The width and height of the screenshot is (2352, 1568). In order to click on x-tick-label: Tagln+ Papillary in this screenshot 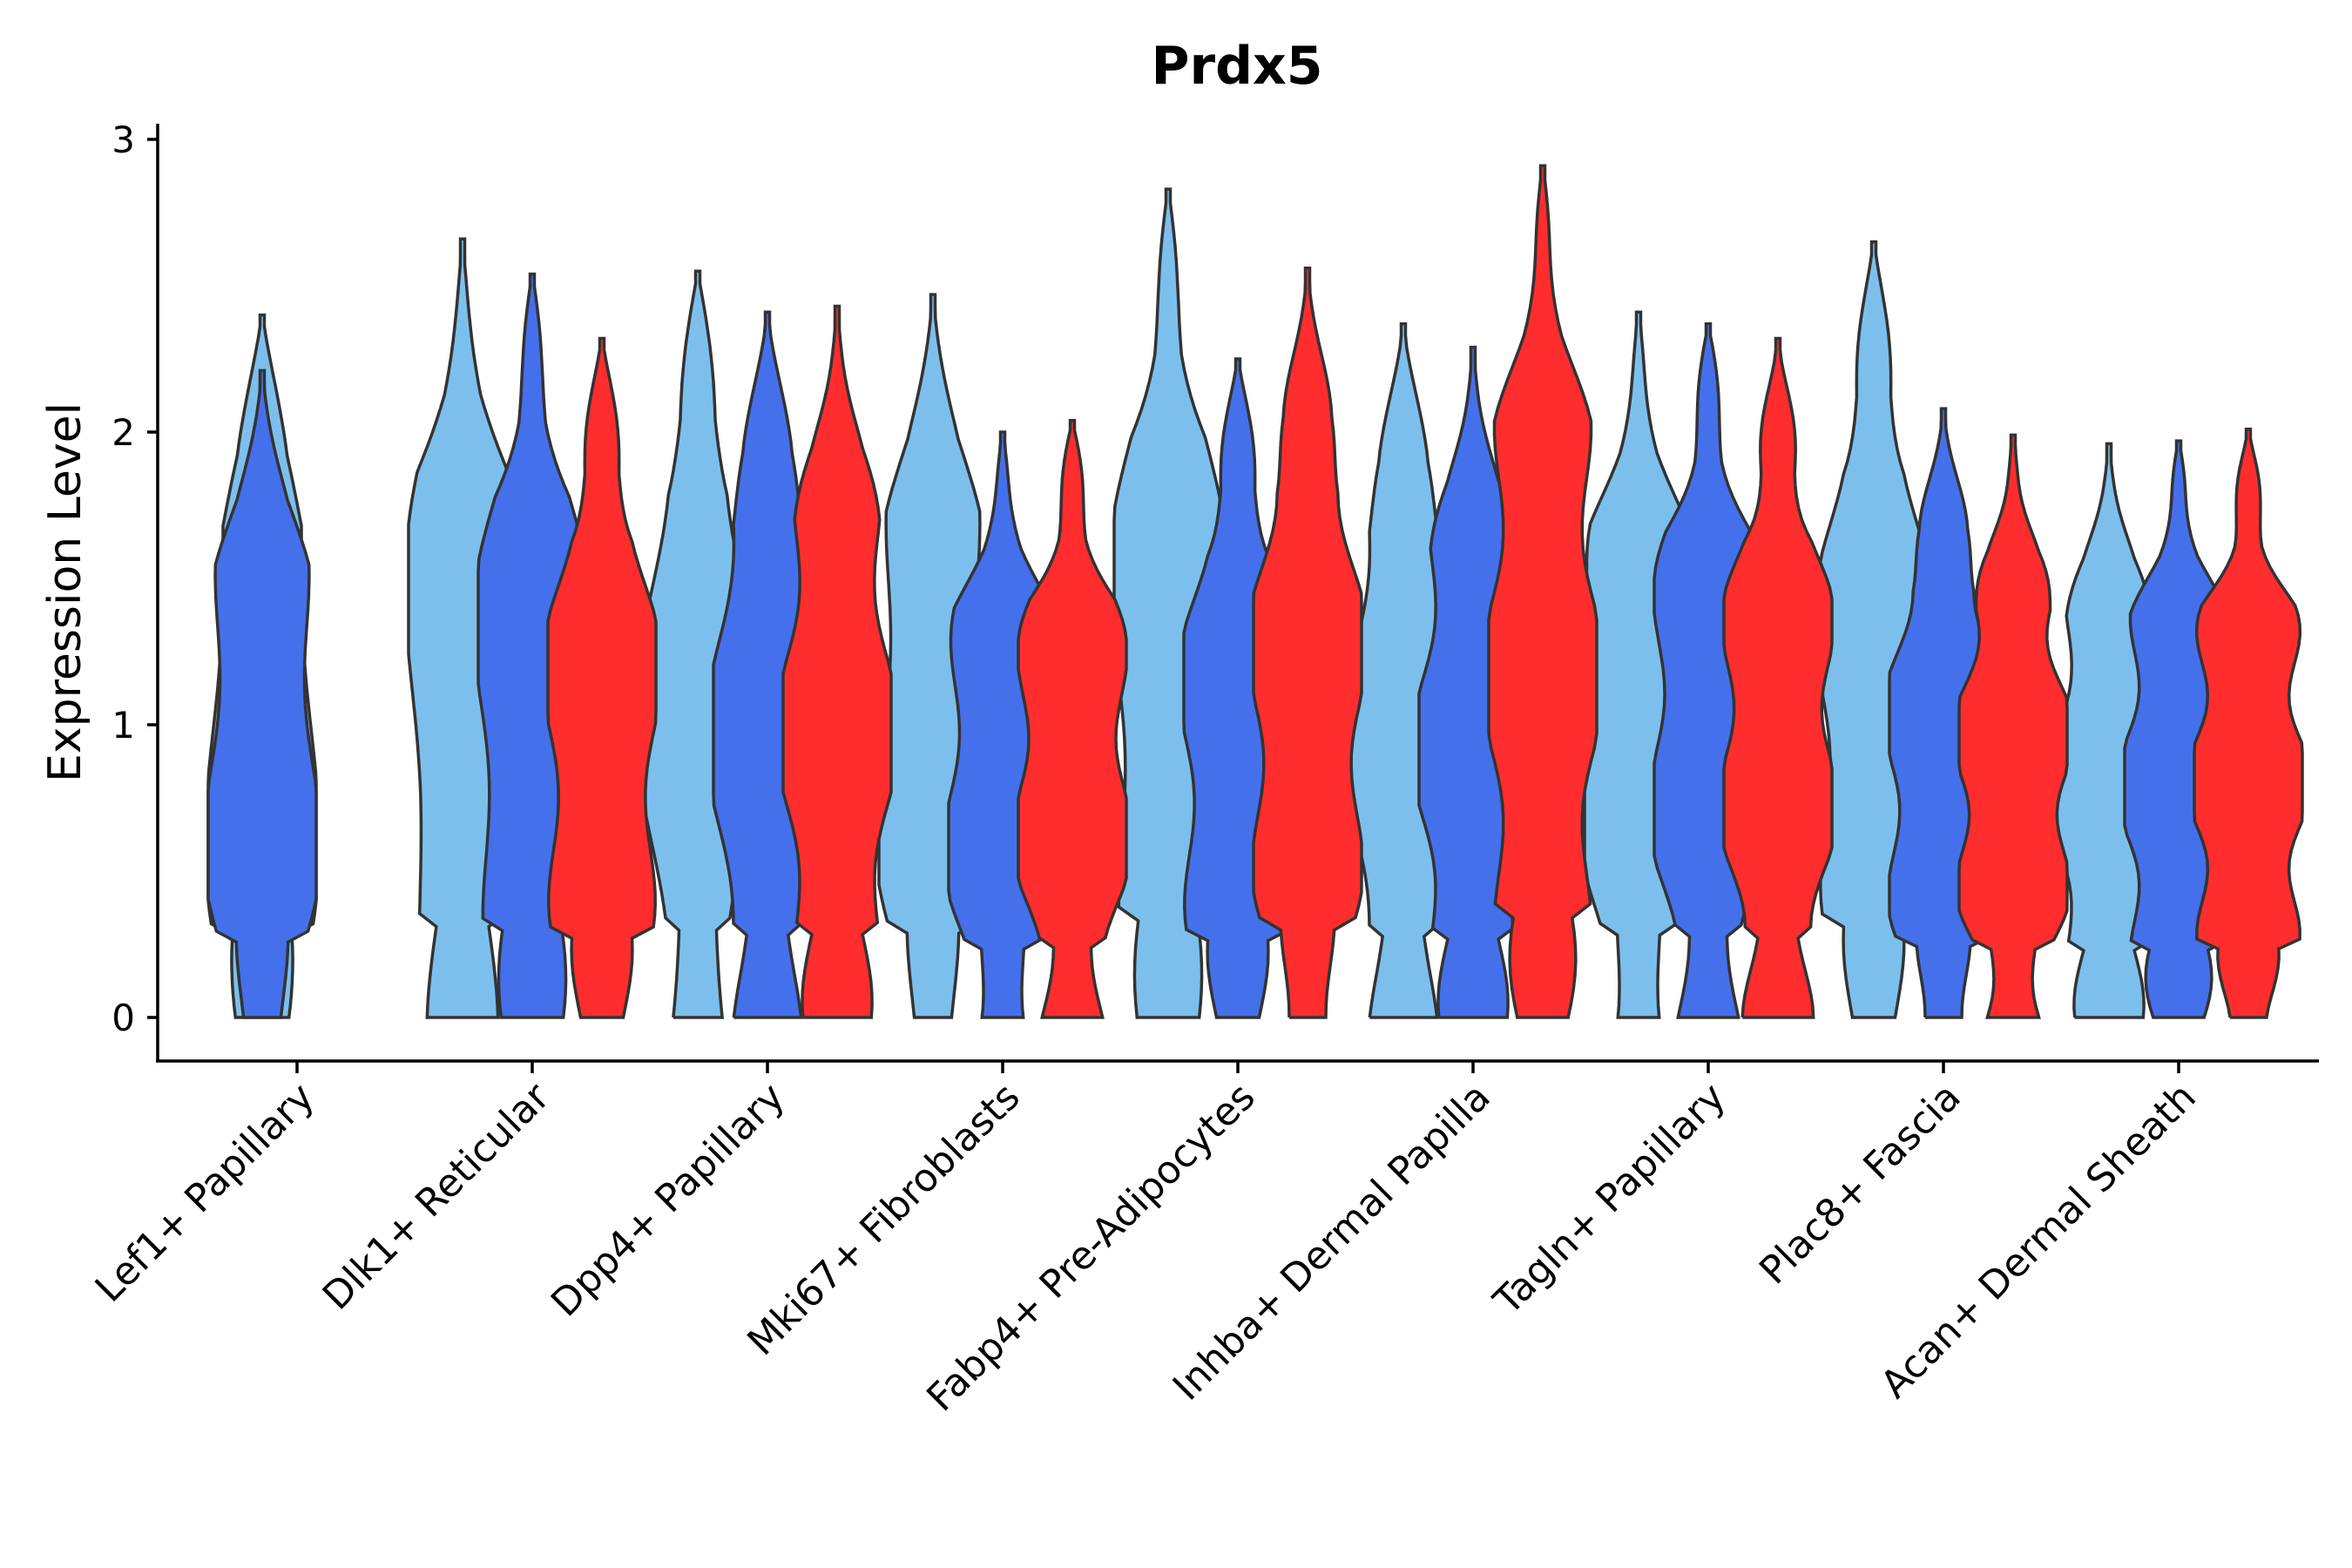, I will do `click(1609, 1199)`.